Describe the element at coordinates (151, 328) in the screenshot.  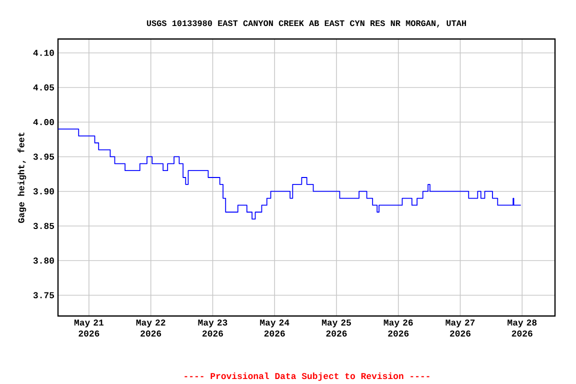
I see `x-tick-label: May 22 2026` at that location.